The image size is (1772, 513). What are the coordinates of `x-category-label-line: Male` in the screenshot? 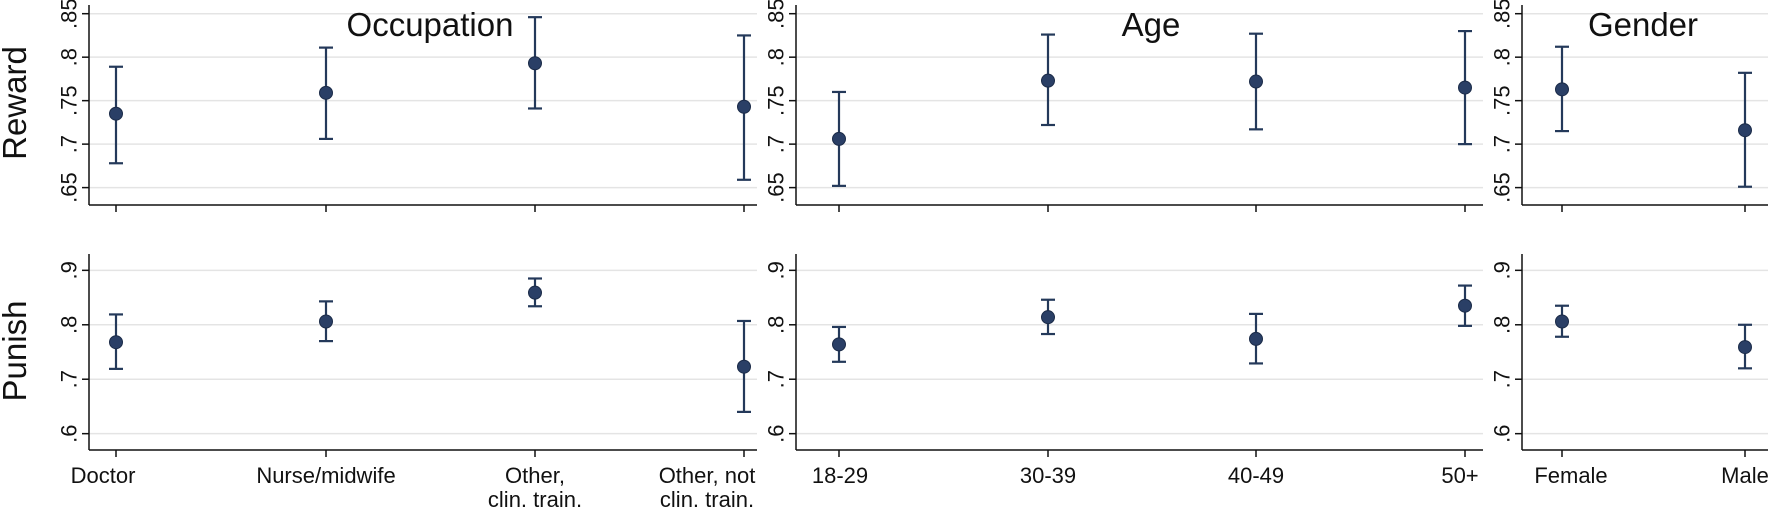 It's located at (1745, 475).